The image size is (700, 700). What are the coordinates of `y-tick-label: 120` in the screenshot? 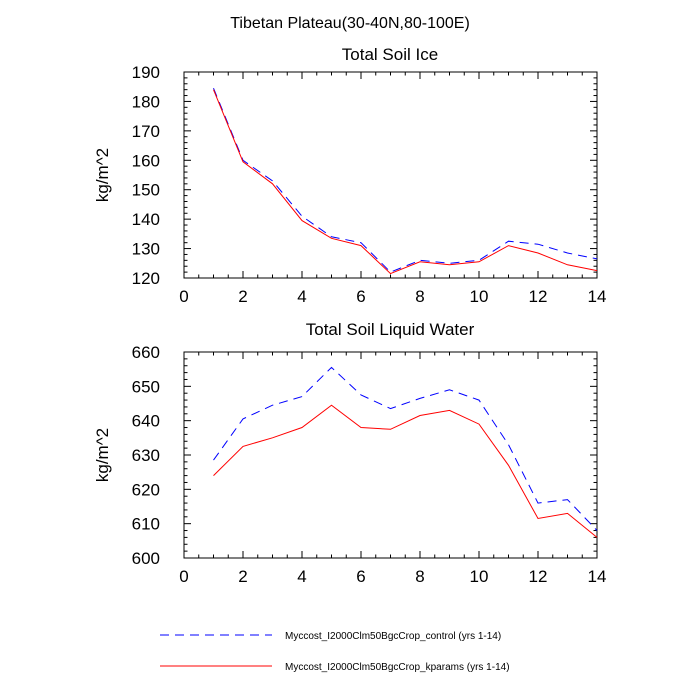 It's located at (146, 278).